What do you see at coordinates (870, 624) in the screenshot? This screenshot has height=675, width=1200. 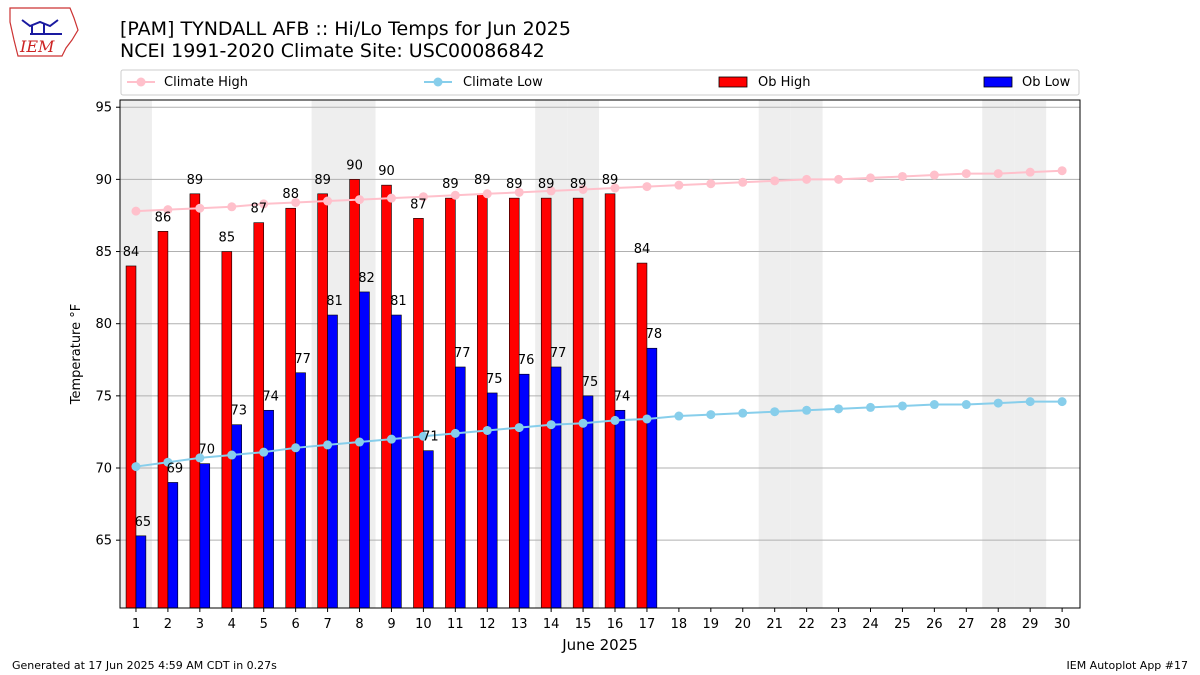 I see `x-tick-label-24: 24` at bounding box center [870, 624].